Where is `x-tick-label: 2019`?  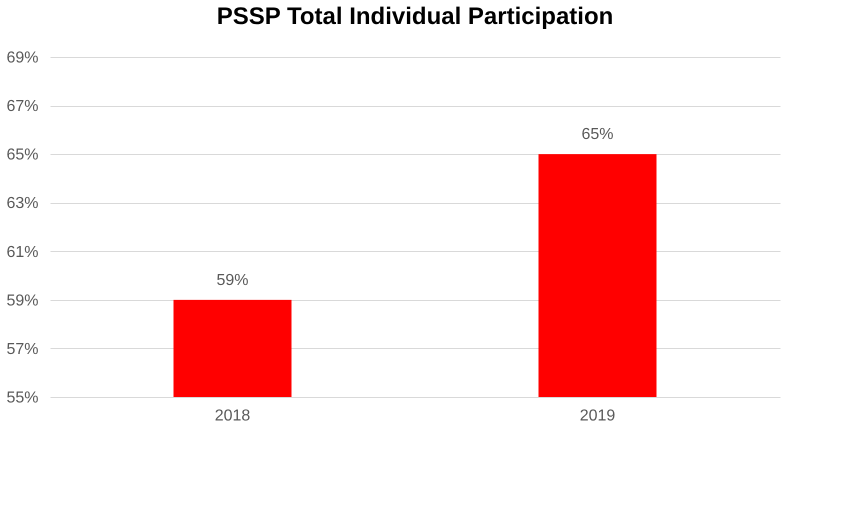
x-tick-label: 2019 is located at coordinates (598, 416).